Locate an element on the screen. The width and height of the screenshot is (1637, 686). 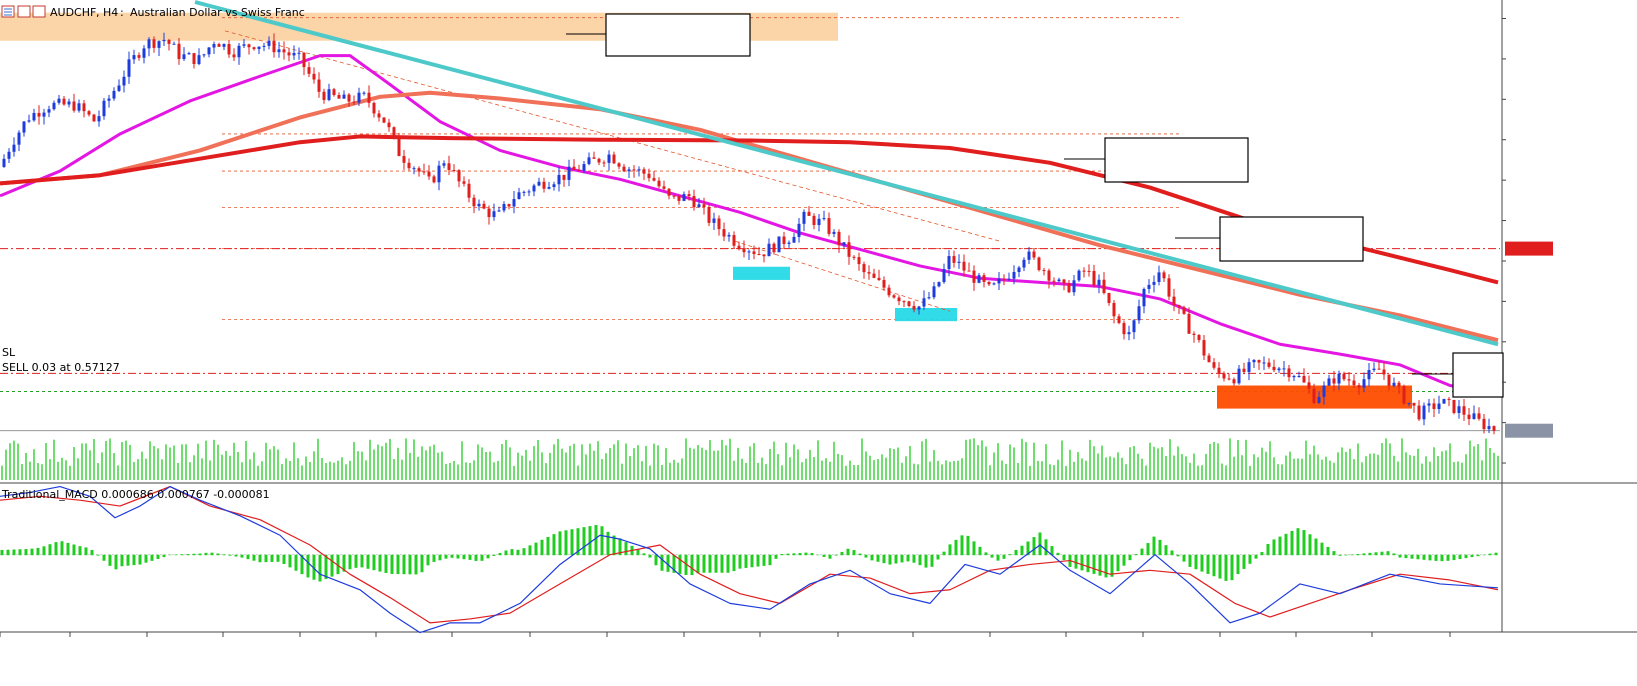
marked-level-badge is located at coordinates (1529, 248).